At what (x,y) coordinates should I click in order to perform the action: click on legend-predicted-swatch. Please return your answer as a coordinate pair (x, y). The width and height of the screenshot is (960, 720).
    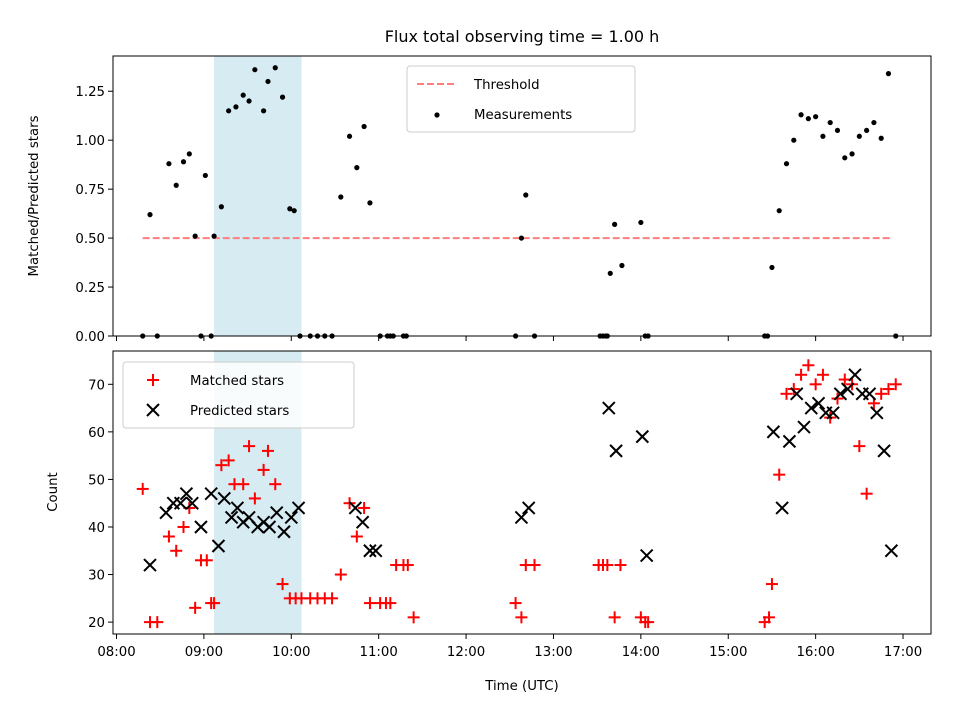
    Looking at the image, I should click on (153, 410).